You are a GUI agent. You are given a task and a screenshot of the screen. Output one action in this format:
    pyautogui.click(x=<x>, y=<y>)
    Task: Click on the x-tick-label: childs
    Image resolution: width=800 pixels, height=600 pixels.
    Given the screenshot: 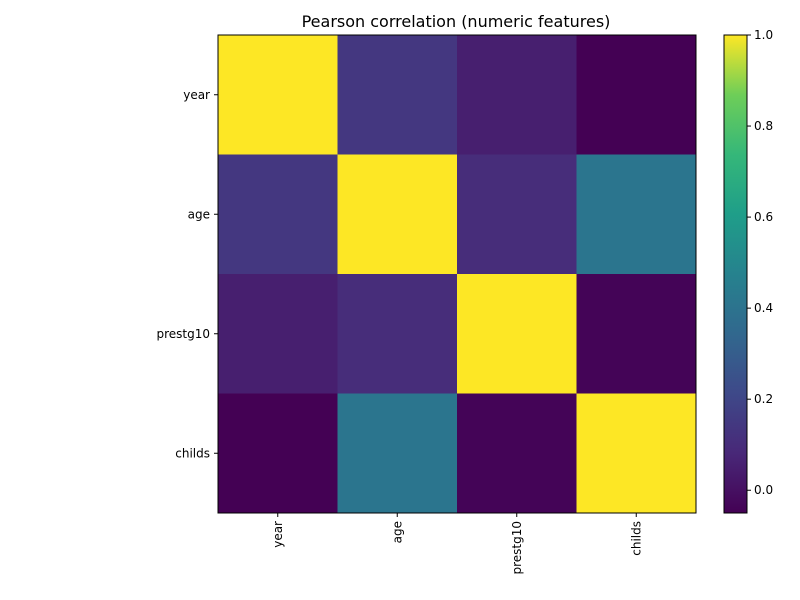 What is the action you would take?
    pyautogui.click(x=636, y=538)
    